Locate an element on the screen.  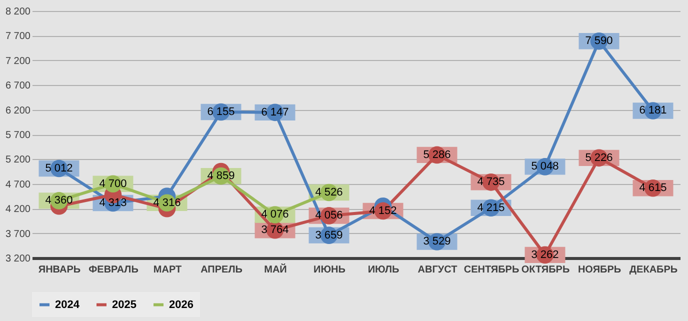
x-tick-label: ИЮЛЬ is located at coordinates (384, 270).